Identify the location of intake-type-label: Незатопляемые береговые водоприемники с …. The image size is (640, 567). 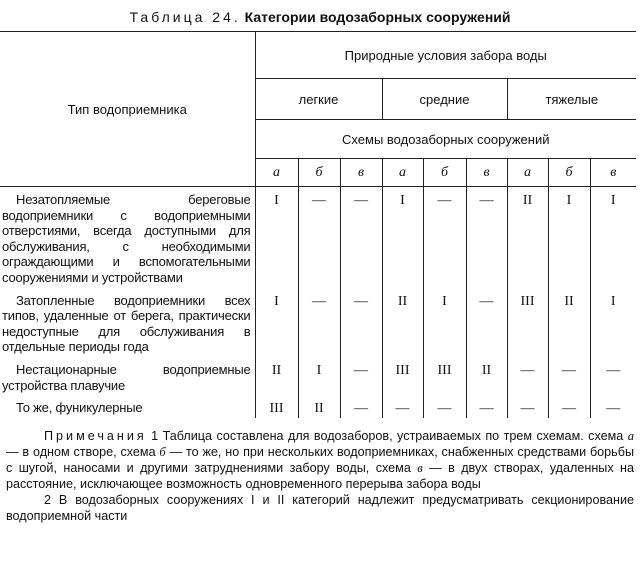
(126, 238).